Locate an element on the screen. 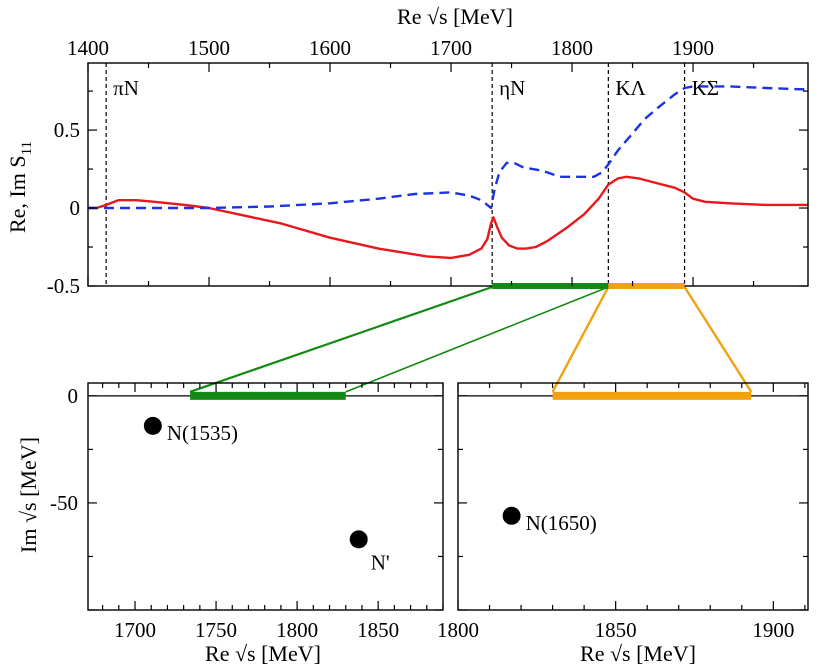 This screenshot has height=671, width=822. xtick-label-2: 1900 is located at coordinates (773, 630).